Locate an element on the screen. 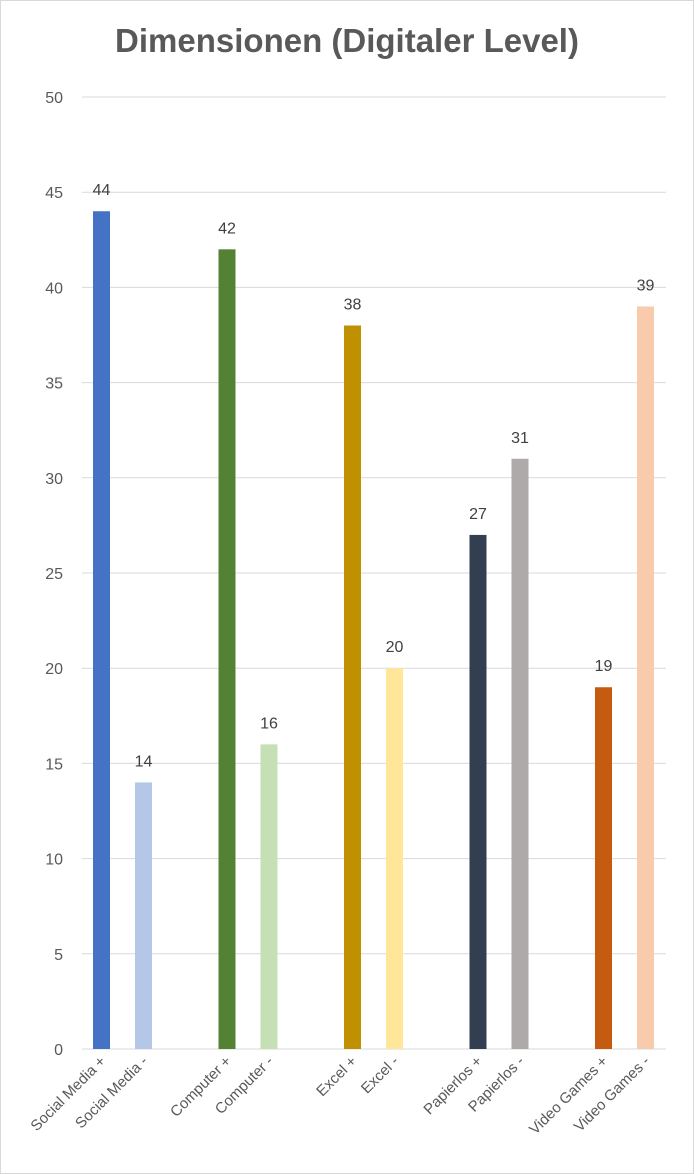 Image resolution: width=694 pixels, height=1174 pixels. data-label: 39 is located at coordinates (646, 285).